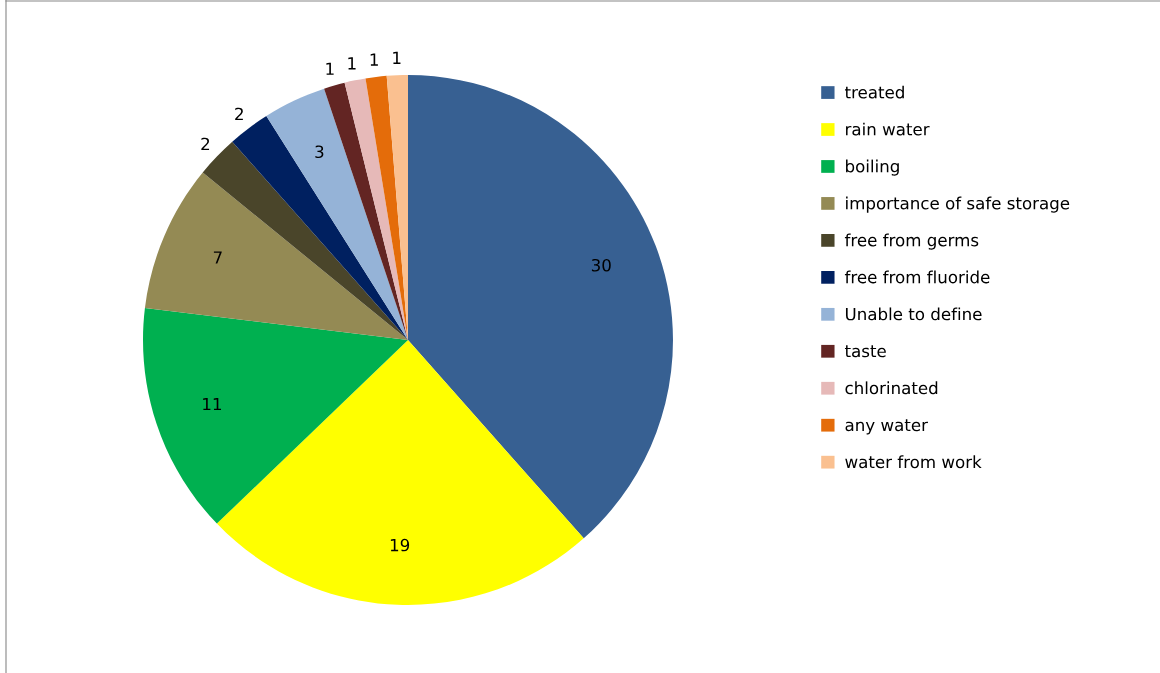 This screenshot has height=673, width=1160. I want to click on legend-label: treated, so click(874, 92).